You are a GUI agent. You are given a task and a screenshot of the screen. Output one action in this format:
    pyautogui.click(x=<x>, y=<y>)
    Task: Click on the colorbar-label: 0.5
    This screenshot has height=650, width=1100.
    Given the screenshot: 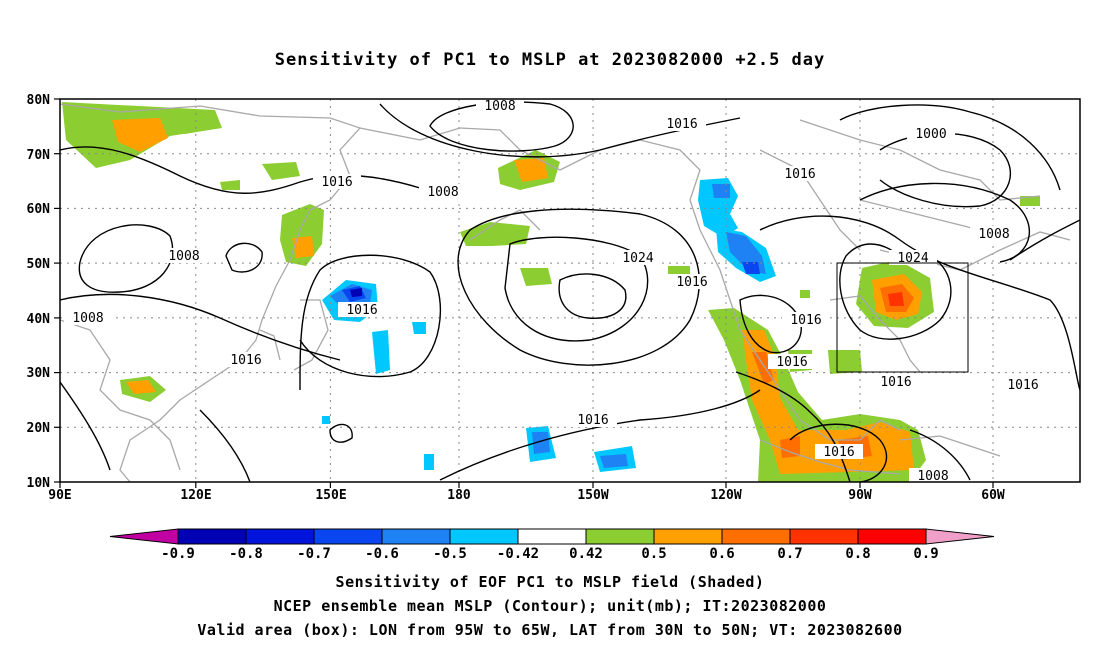 What is the action you would take?
    pyautogui.click(x=653, y=554)
    